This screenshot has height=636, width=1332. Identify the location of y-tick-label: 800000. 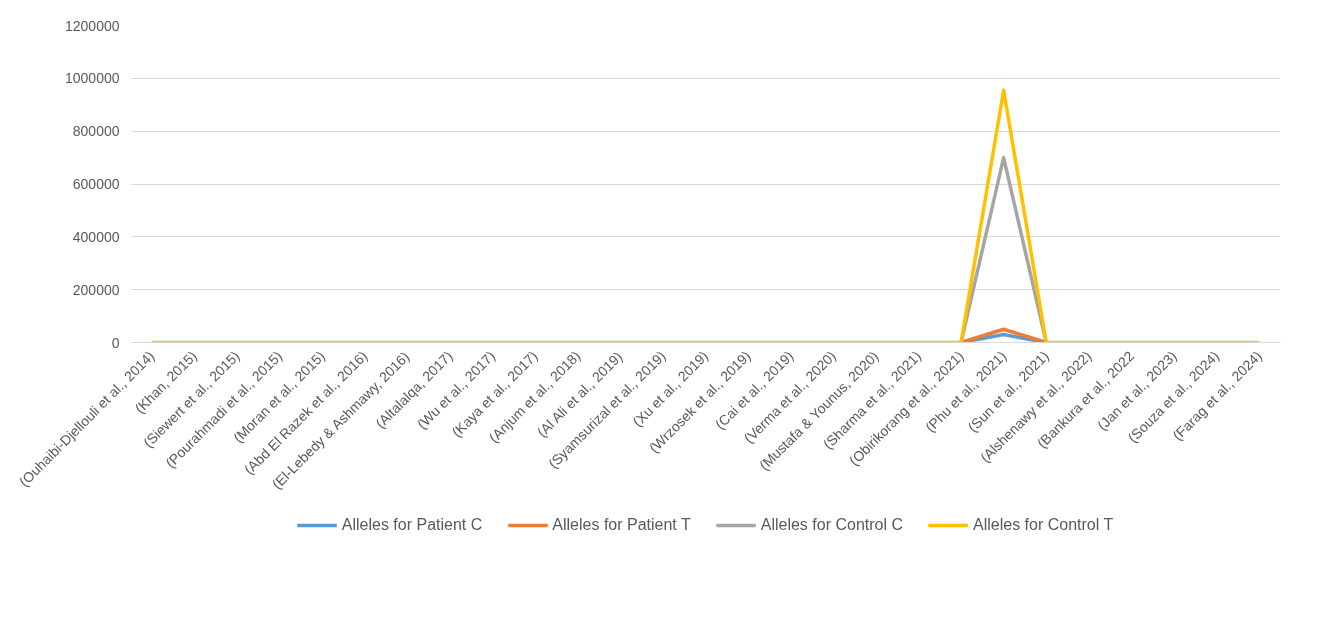
(96, 131).